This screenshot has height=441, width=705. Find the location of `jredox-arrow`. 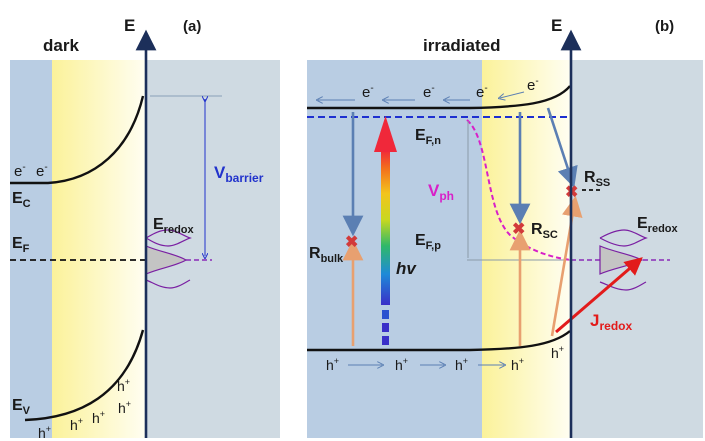

jredox-arrow is located at coordinates (599, 295).